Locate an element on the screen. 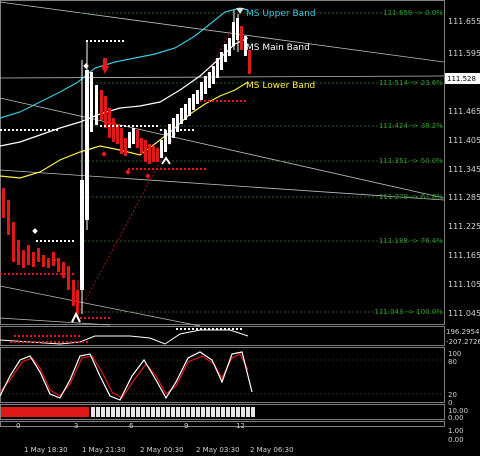  main-band-label: MS Main Band is located at coordinates (278, 48).